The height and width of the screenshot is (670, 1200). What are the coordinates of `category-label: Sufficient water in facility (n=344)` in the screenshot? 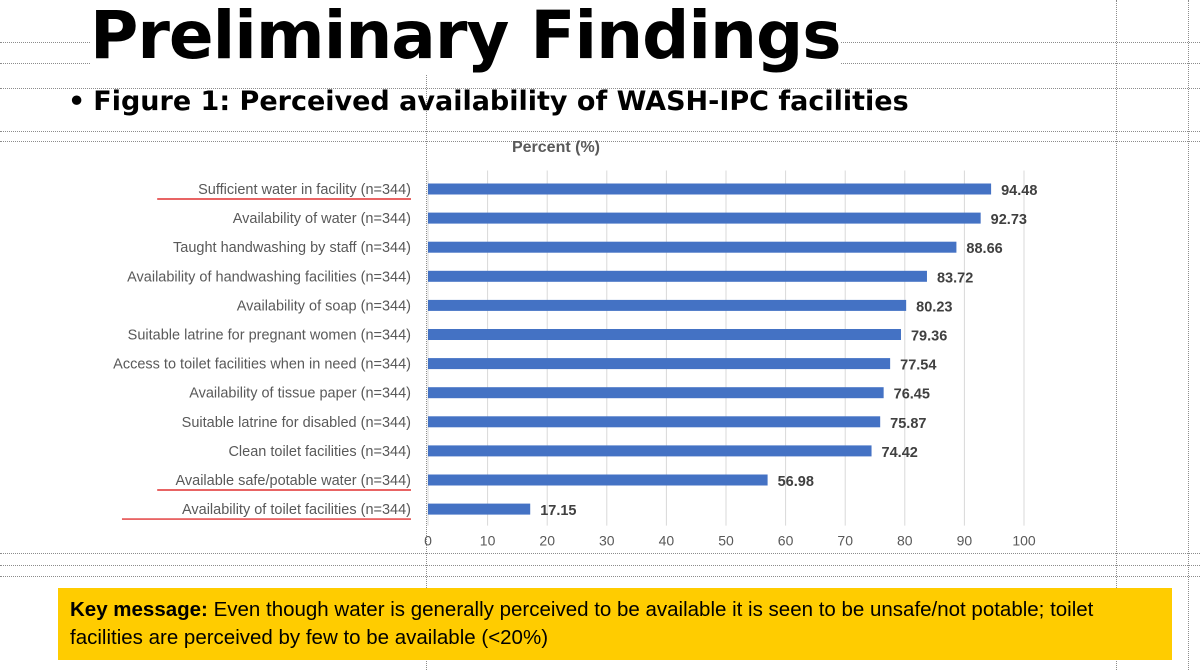 It's located at (304, 190).